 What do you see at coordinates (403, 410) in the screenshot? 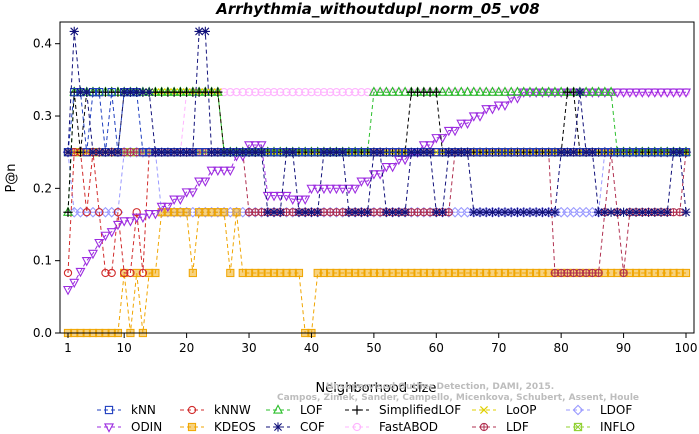
I see `legend-item-simplifiedlof: SimplifiedLOF` at bounding box center [403, 410].